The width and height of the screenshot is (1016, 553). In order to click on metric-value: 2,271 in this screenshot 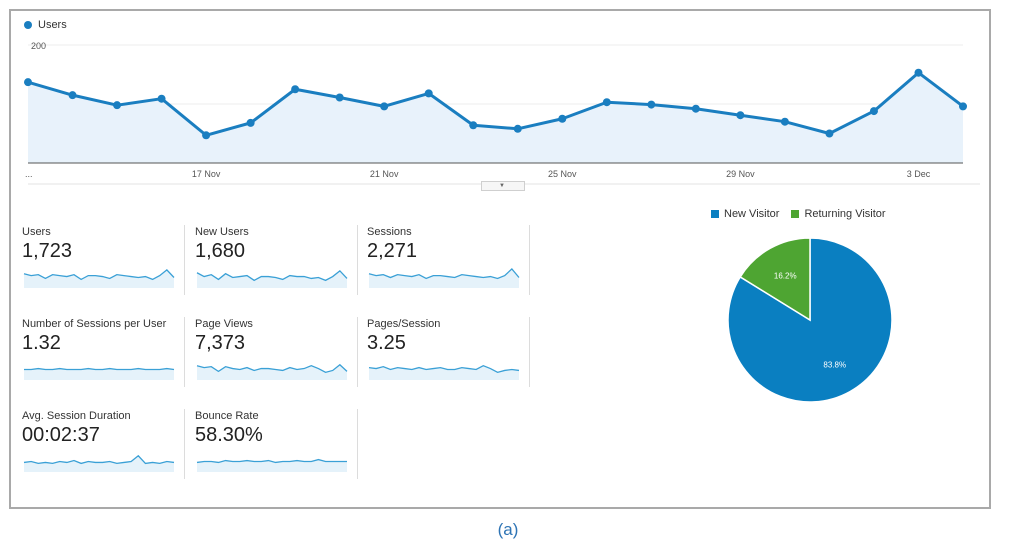, I will do `click(392, 251)`.